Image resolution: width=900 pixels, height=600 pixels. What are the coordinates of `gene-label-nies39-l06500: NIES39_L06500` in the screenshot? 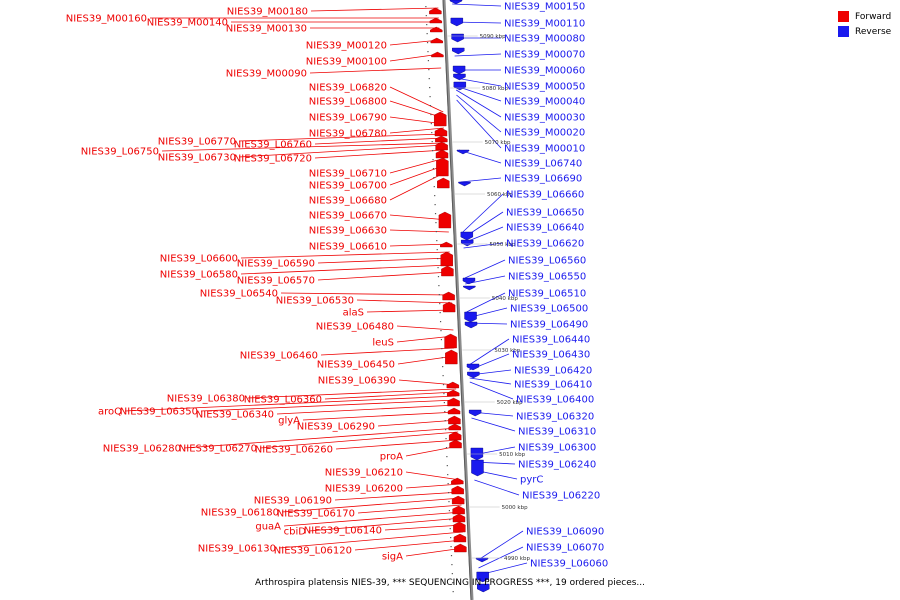 It's located at (549, 309).